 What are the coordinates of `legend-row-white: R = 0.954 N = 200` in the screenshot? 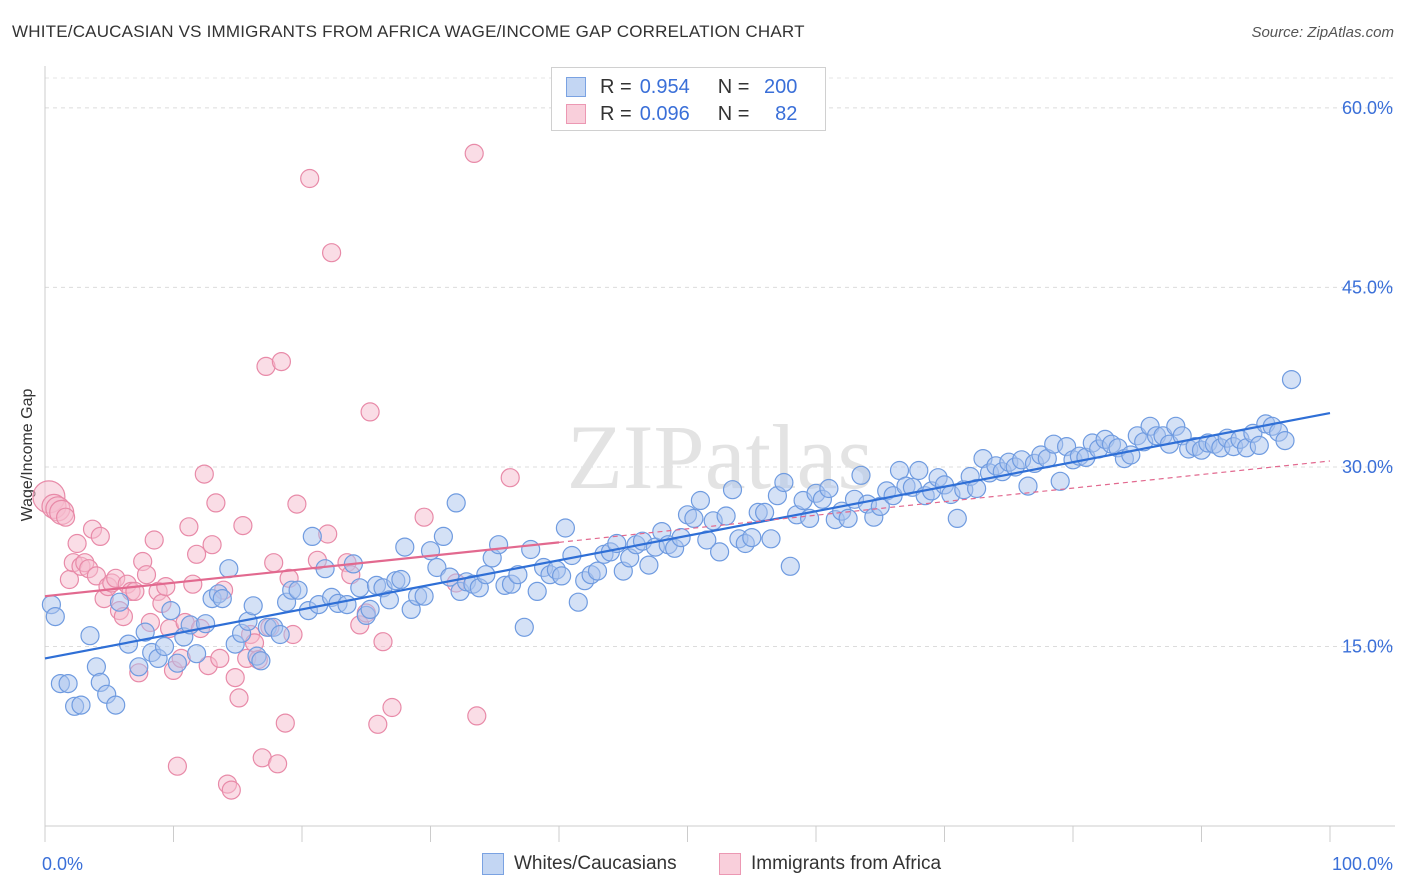 It's located at (681, 87).